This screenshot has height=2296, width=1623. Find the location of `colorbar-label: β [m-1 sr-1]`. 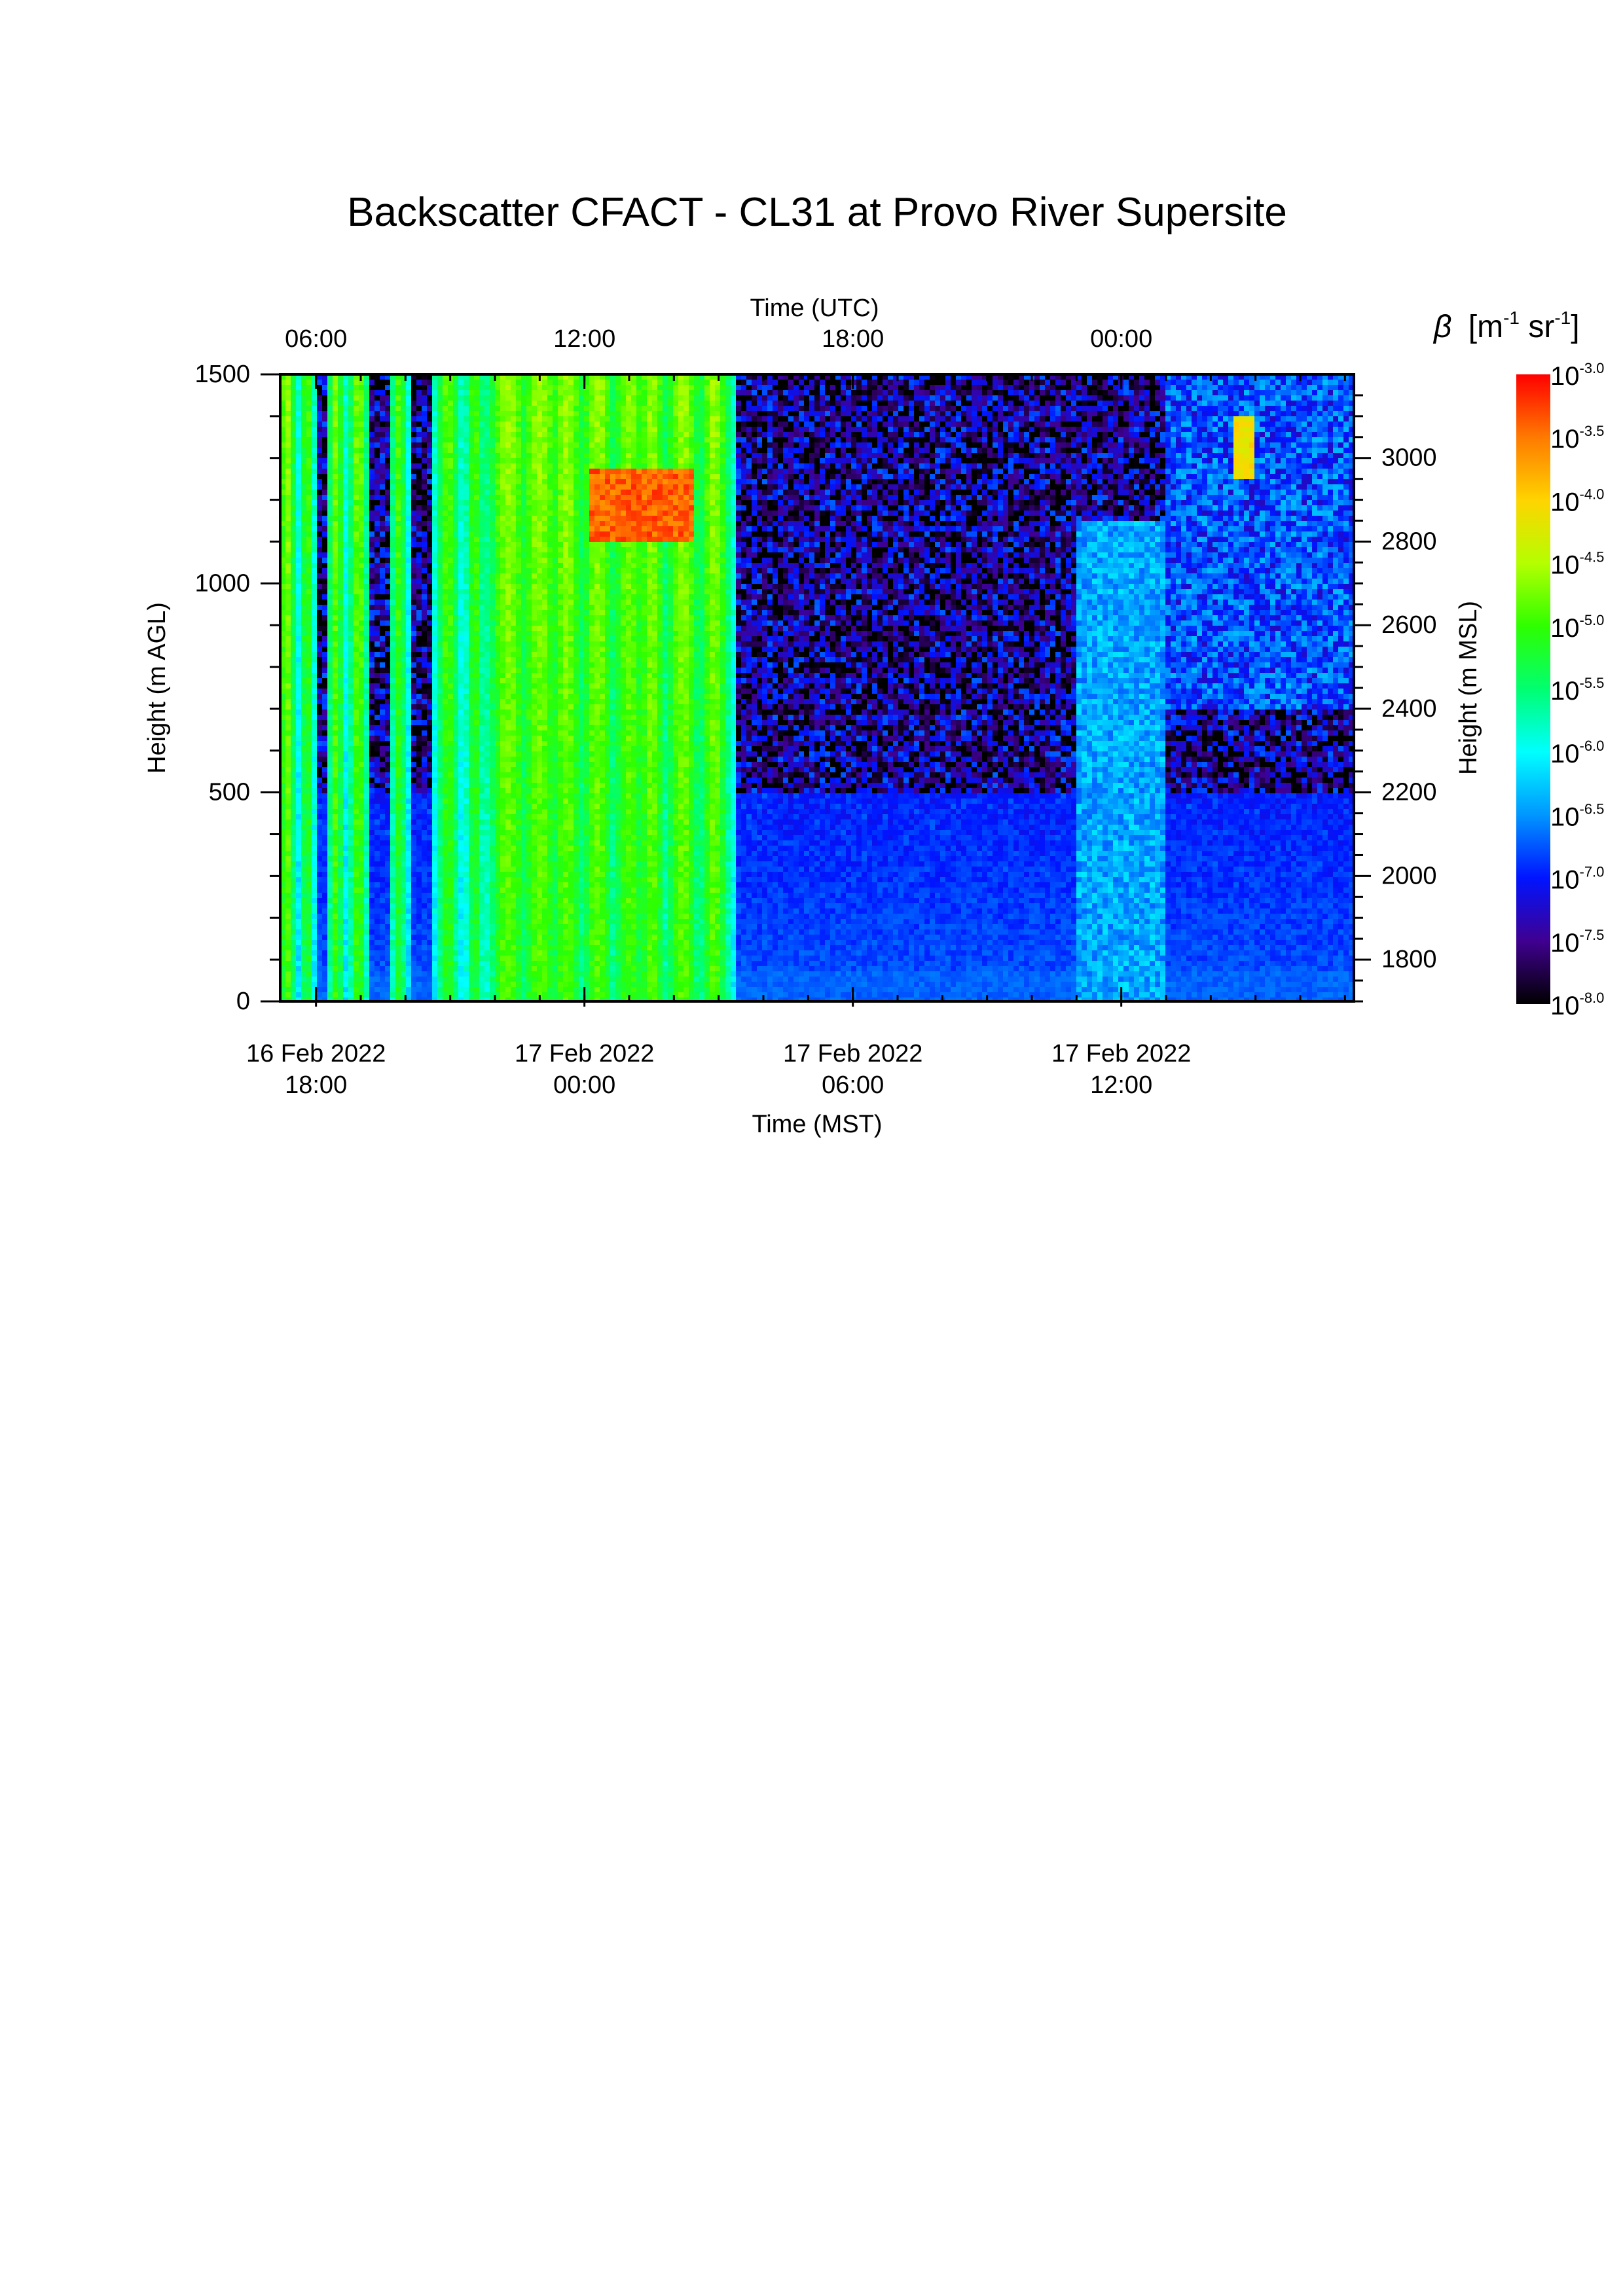

colorbar-label: β [m-1 sr-1] is located at coordinates (1506, 326).